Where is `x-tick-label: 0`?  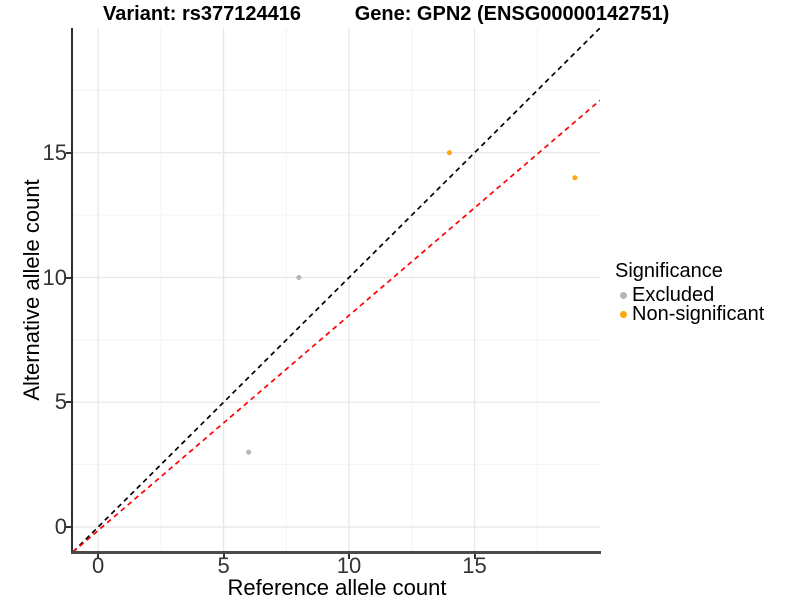
x-tick-label: 0 is located at coordinates (98, 565).